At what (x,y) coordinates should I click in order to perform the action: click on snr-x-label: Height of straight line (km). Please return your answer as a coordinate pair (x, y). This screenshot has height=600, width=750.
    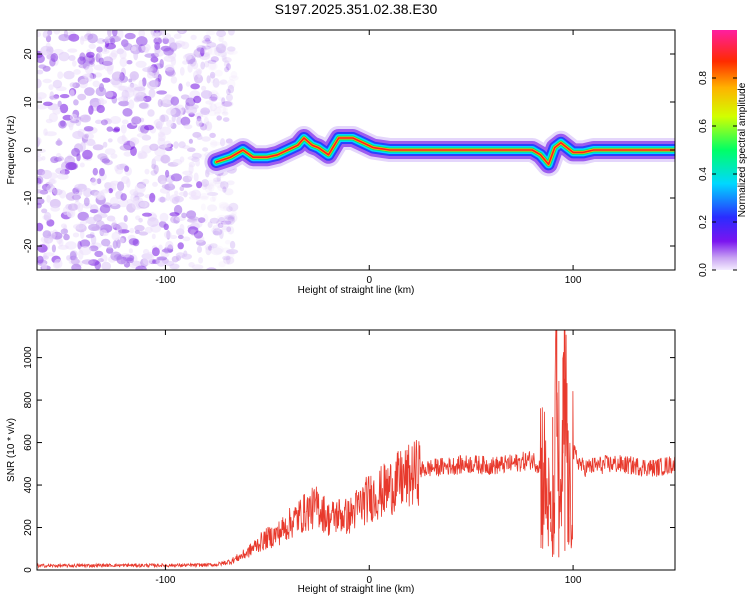
    Looking at the image, I should click on (356, 589).